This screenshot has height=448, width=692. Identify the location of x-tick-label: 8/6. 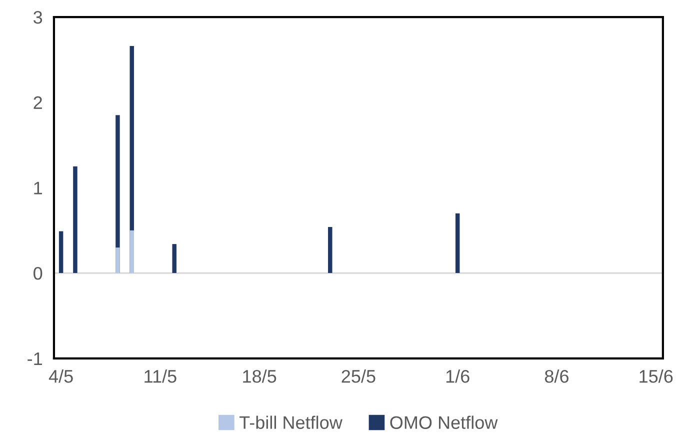
(556, 376).